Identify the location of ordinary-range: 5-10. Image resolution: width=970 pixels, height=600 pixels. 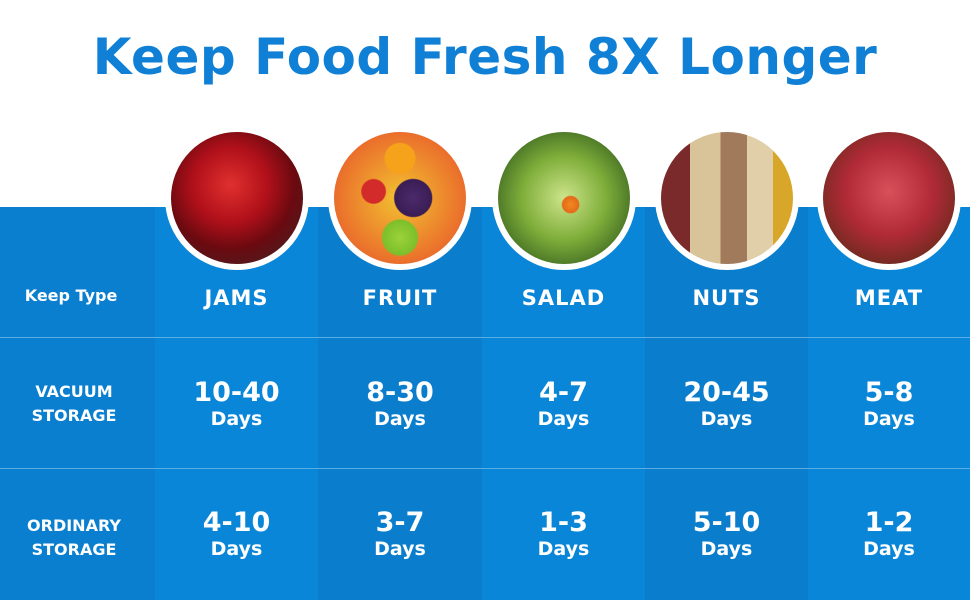
(726, 522).